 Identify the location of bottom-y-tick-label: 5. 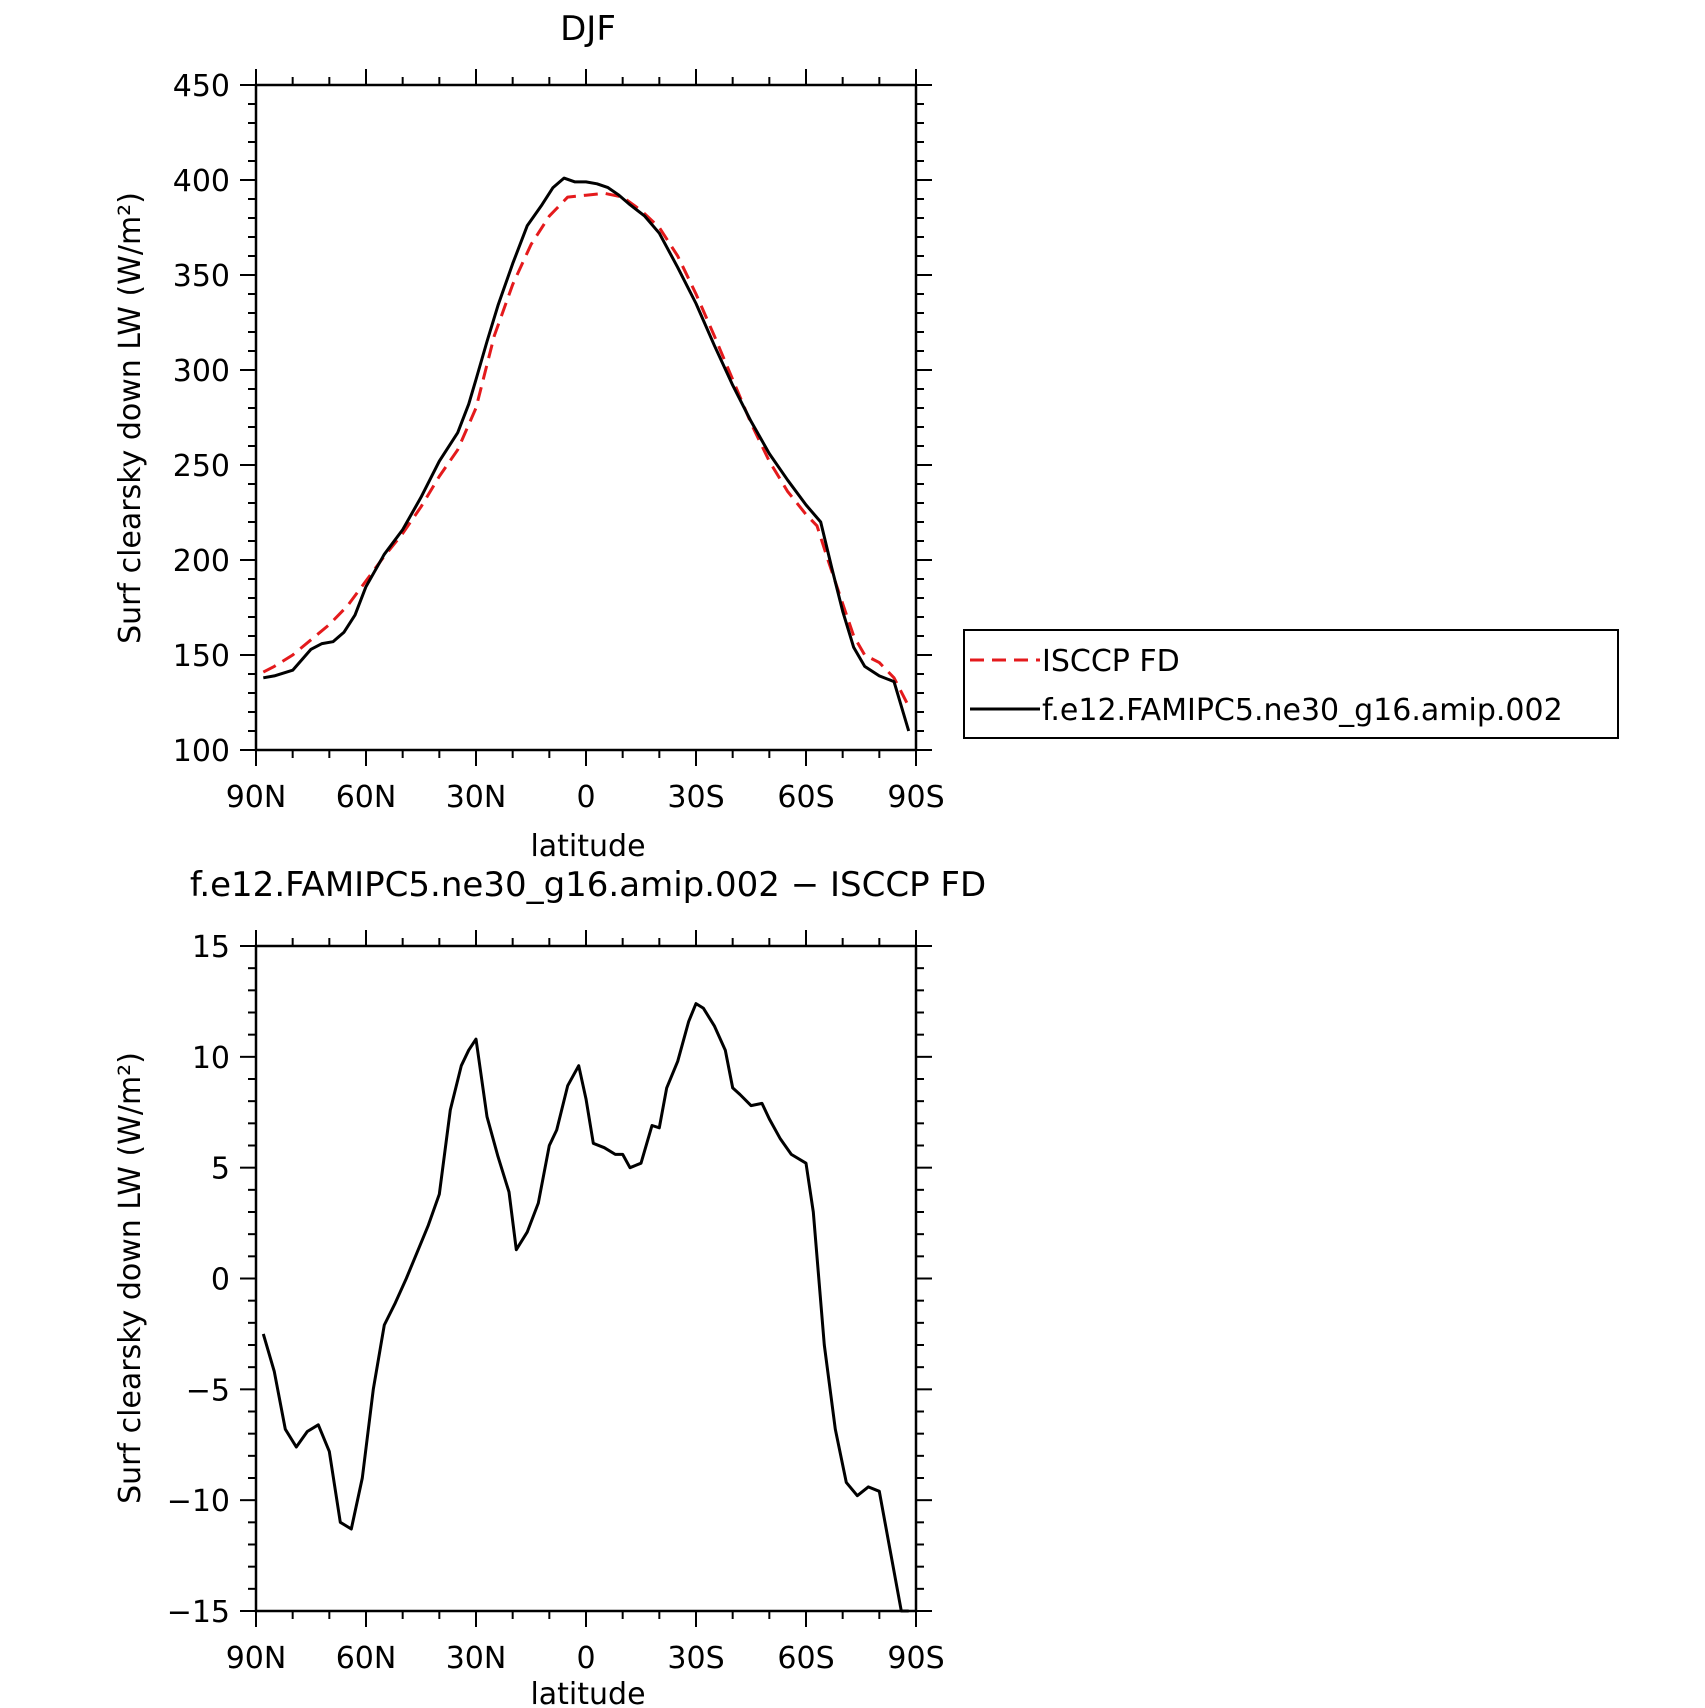
(220, 1169).